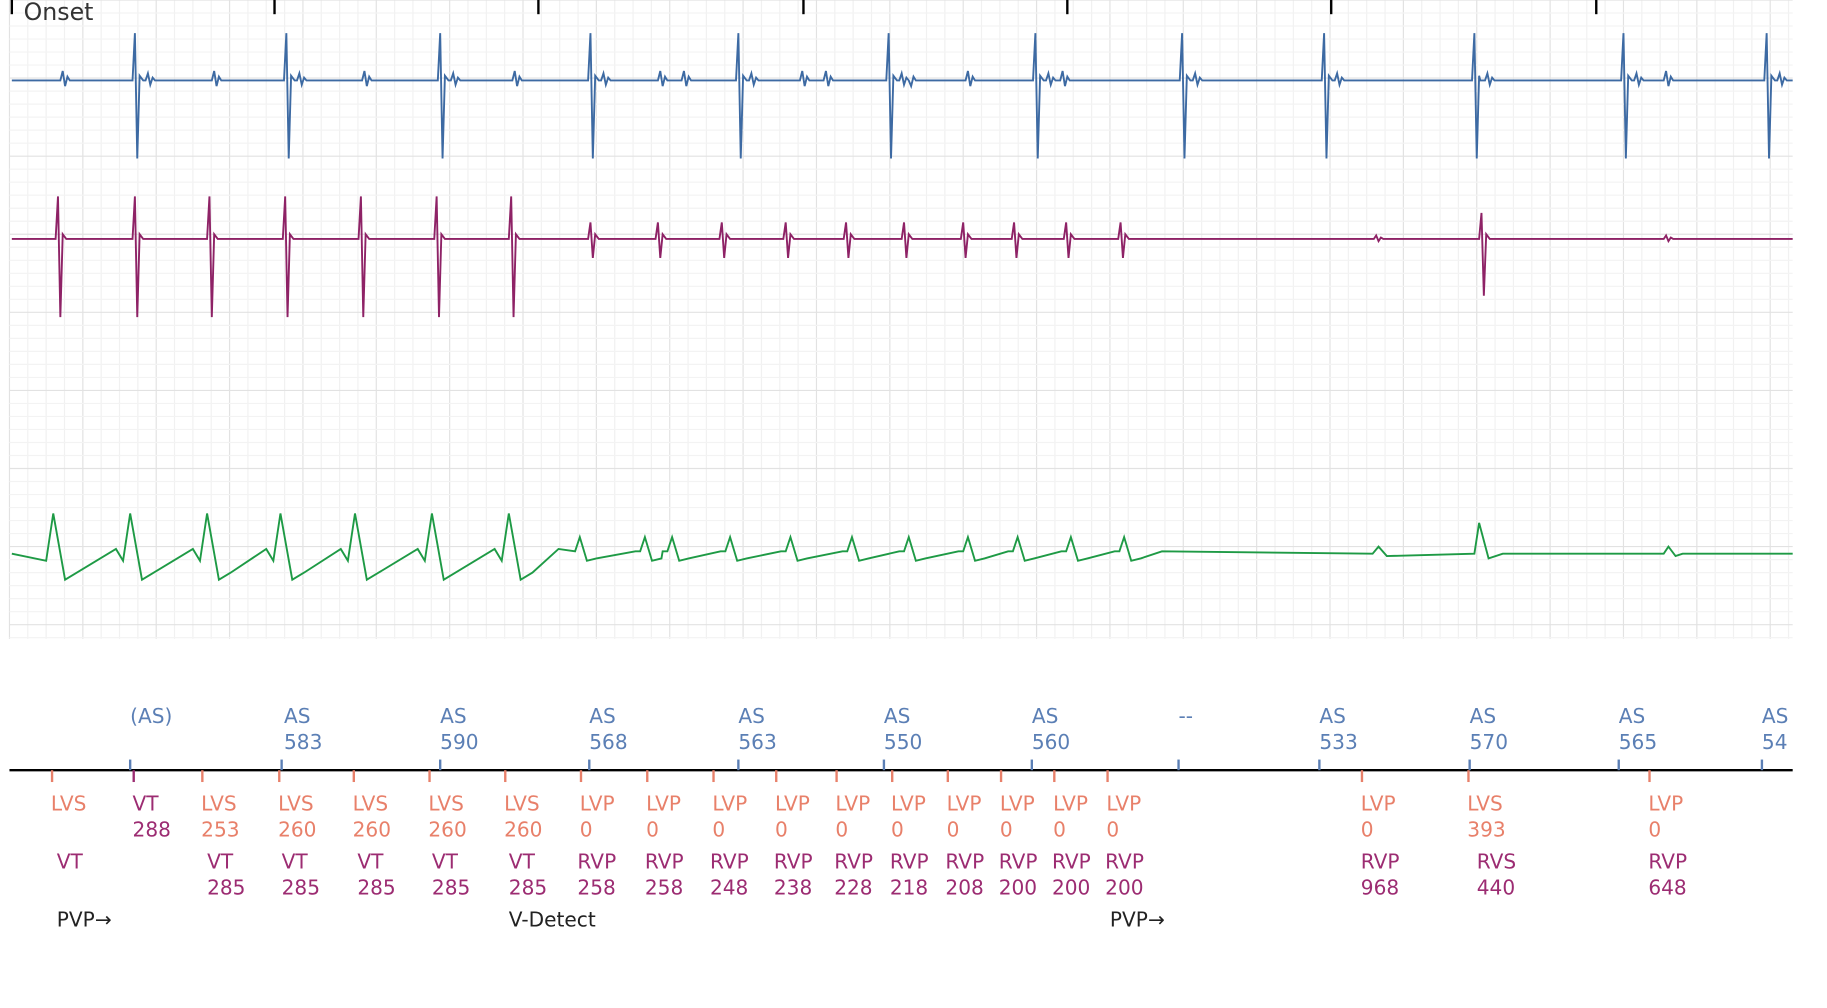  Describe the element at coordinates (459, 742) in the screenshot. I see `marker-interval: 590` at that location.